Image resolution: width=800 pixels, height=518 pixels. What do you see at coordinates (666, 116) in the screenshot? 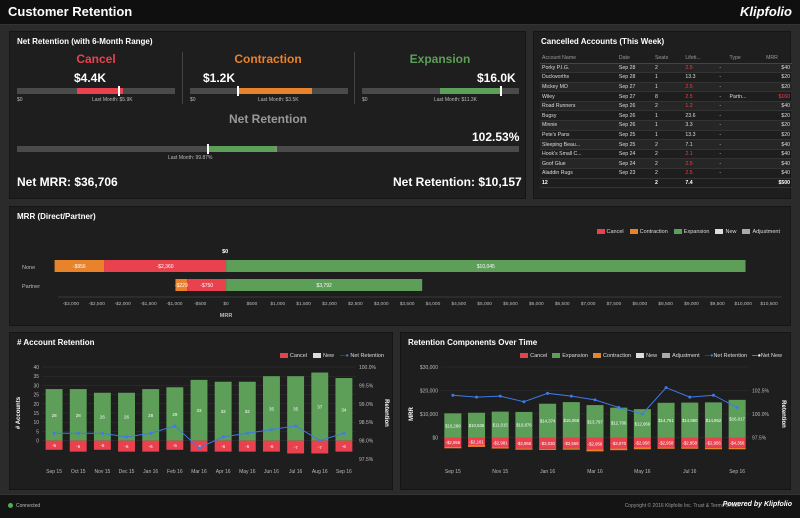
I see `table-row: Bugsy Sep 26 1 23.6- $20` at bounding box center [666, 116].